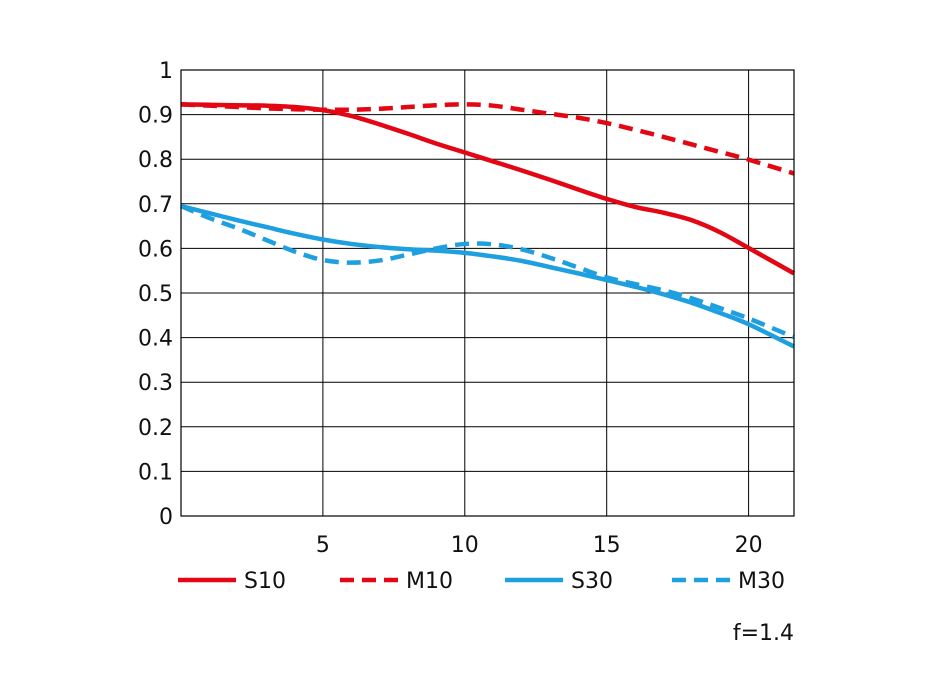 This screenshot has height=700, width=932. I want to click on y-tick-label: 0, so click(166, 517).